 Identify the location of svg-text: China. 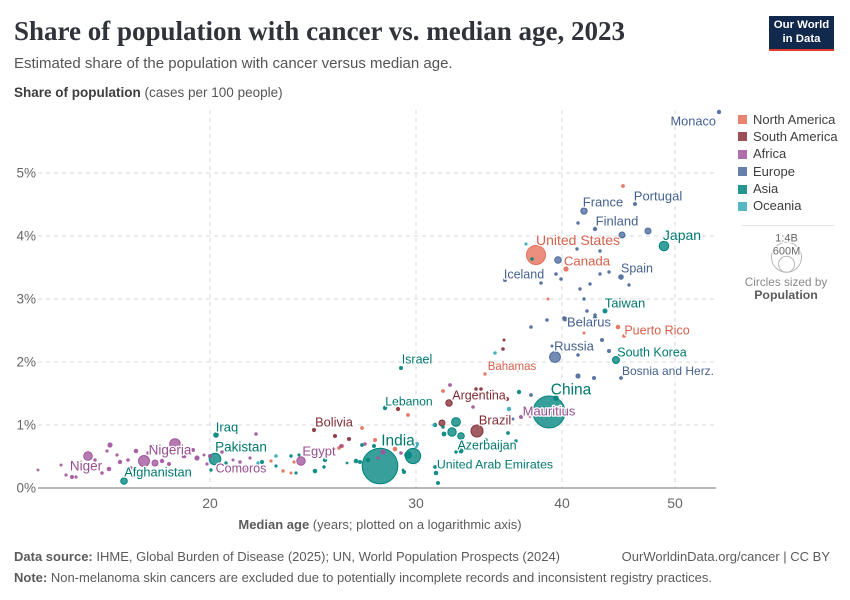
(571, 389).